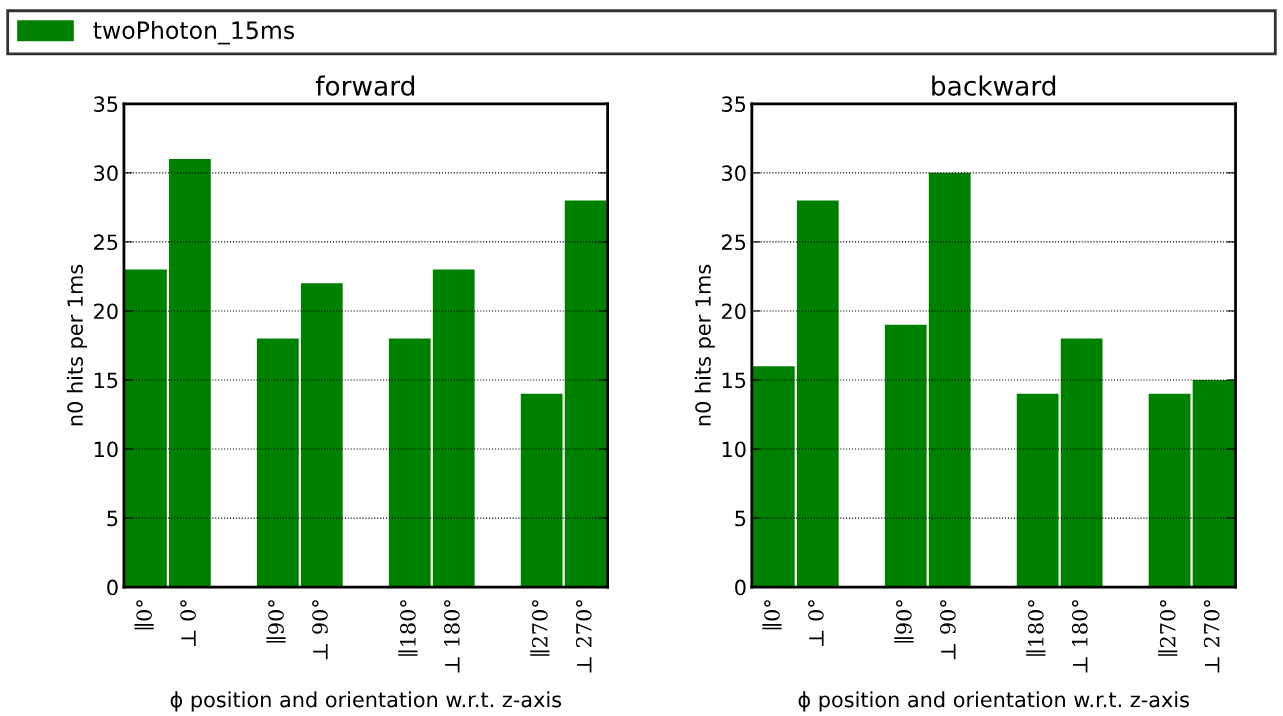 Image resolution: width=1283 pixels, height=716 pixels. Describe the element at coordinates (994, 85) in the screenshot. I see `chart-title: backward` at that location.